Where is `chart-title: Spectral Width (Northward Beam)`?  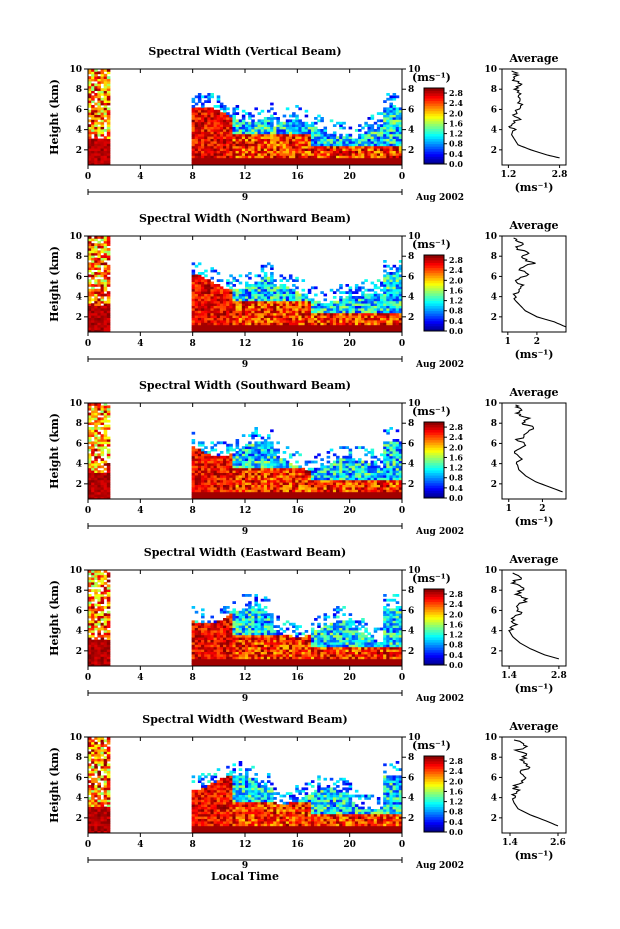 chart-title: Spectral Width (Northward Beam) is located at coordinates (245, 218).